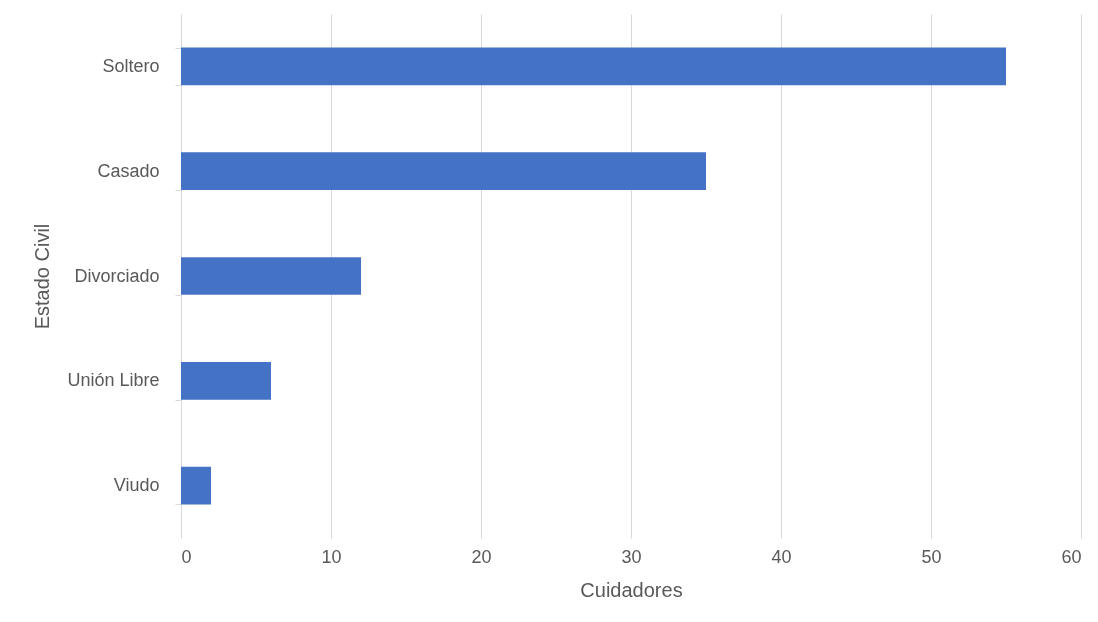 The image size is (1098, 622). I want to click on x-tick-label: 50, so click(931, 556).